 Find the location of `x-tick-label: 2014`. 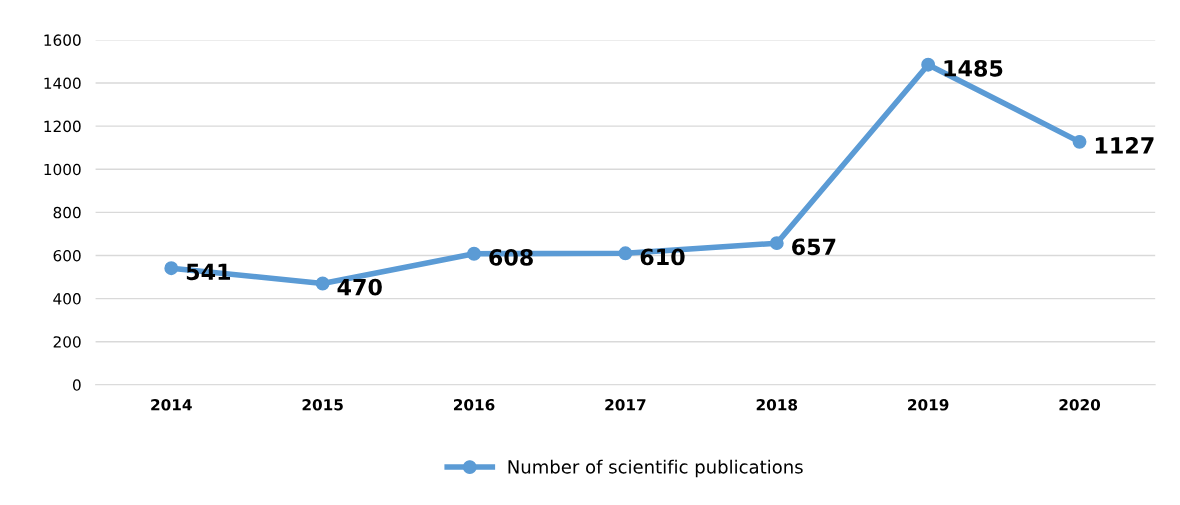

x-tick-label: 2014 is located at coordinates (171, 404).